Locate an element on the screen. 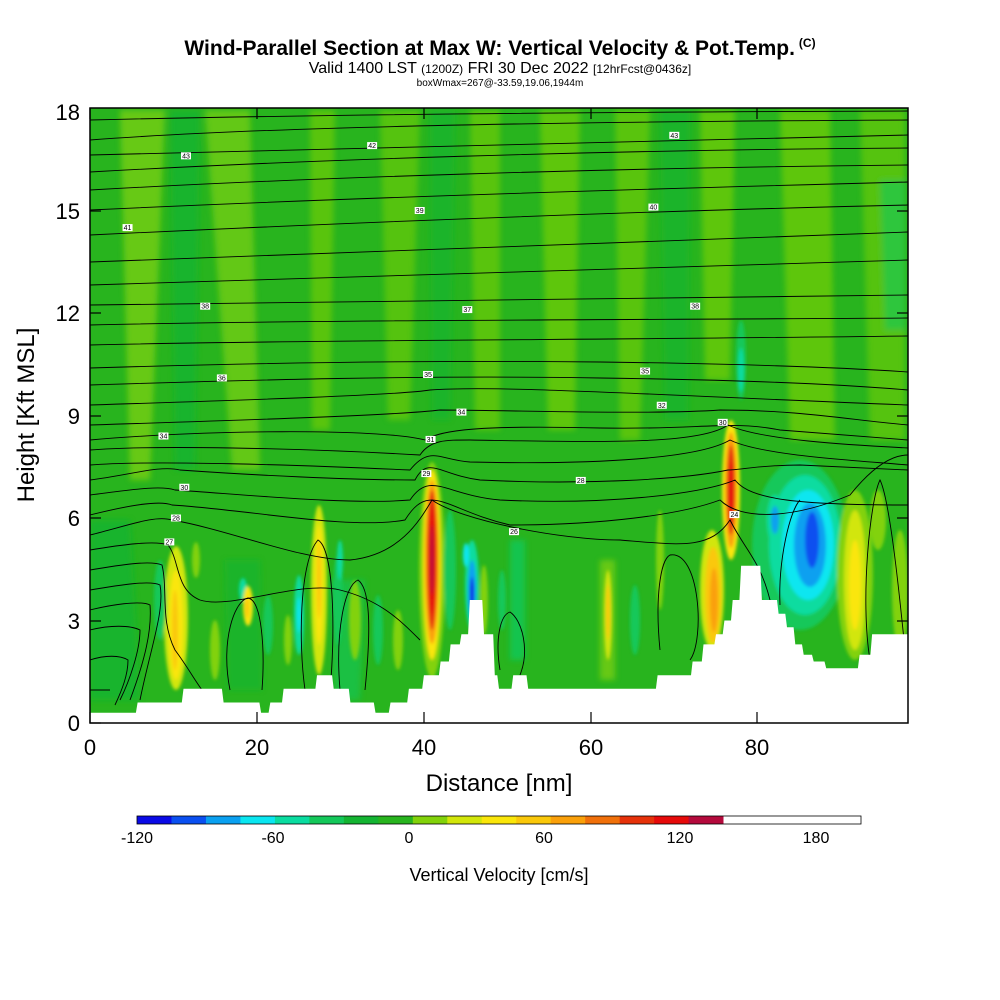  svg-text: 42 is located at coordinates (372, 146).